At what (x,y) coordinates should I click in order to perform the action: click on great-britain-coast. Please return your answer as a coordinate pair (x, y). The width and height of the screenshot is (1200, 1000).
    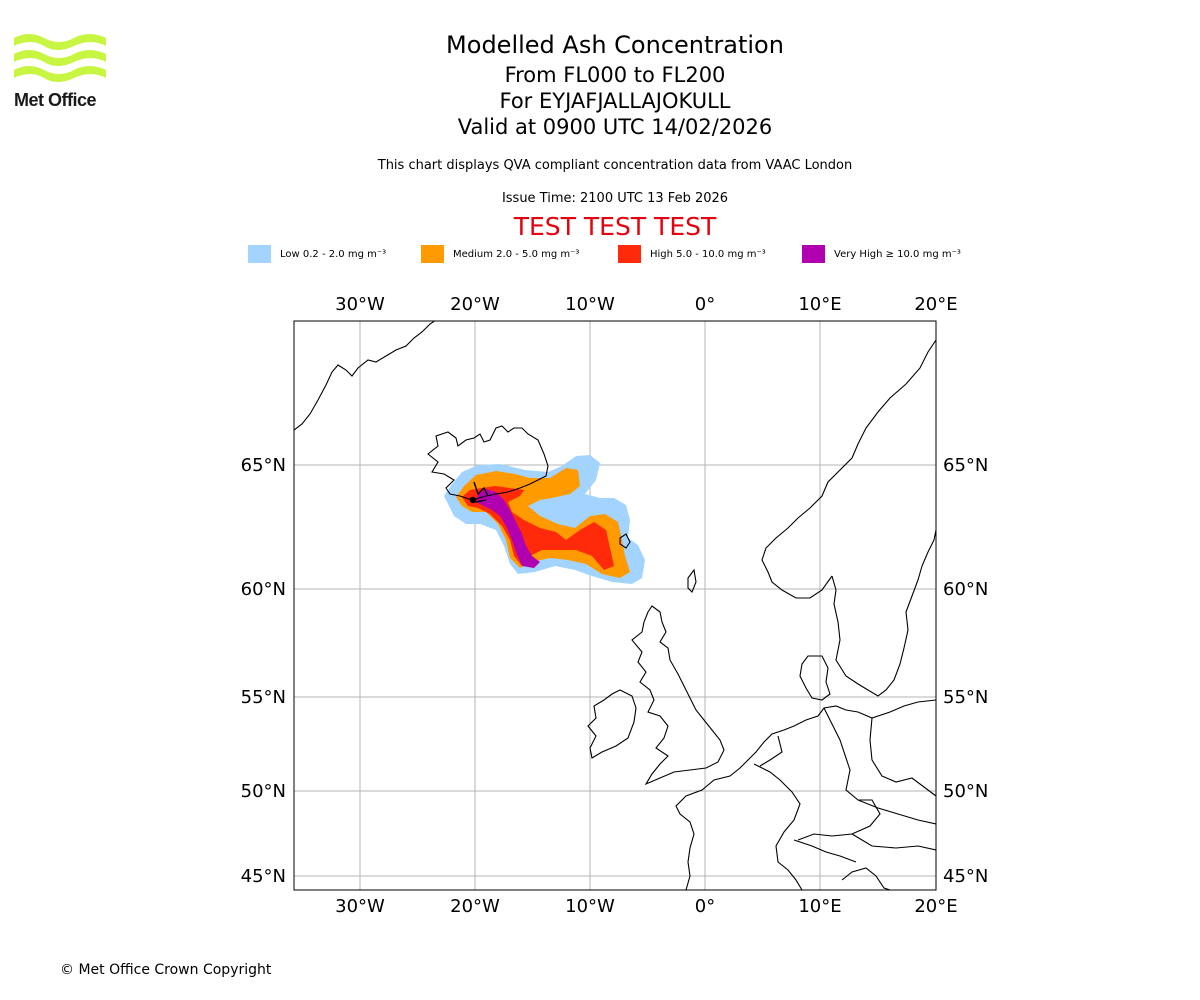
    Looking at the image, I should click on (678, 695).